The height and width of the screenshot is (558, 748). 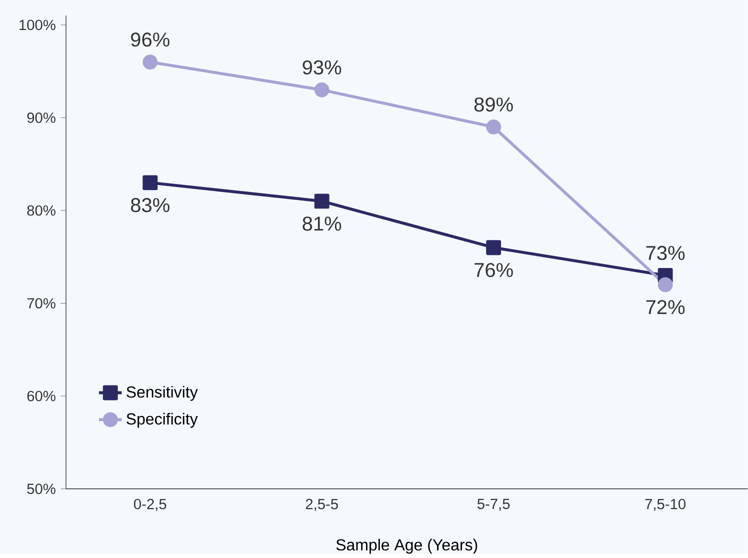 I want to click on data-label: 76%, so click(x=493, y=270).